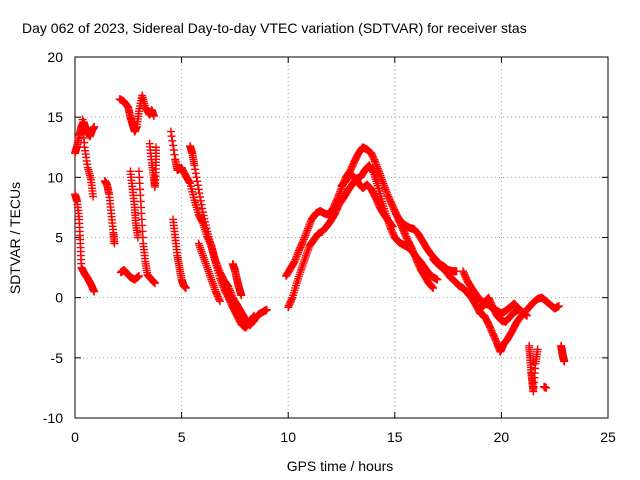 This screenshot has width=640, height=480. Describe the element at coordinates (502, 437) in the screenshot. I see `x-tick-label: 20` at that location.